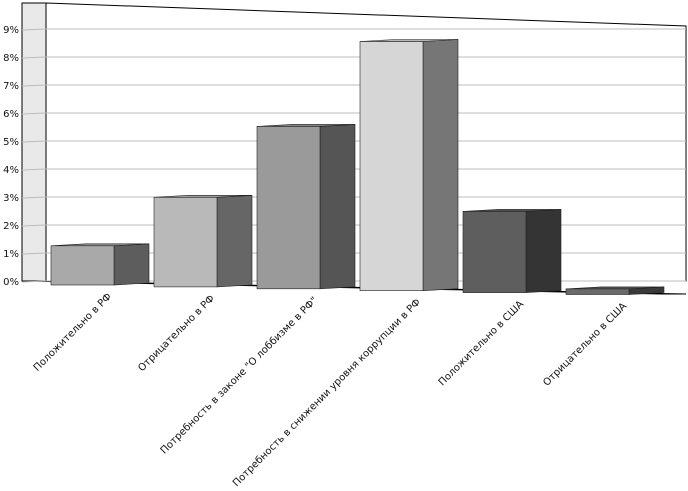  Describe the element at coordinates (481, 343) in the screenshot. I see `x-tick-label: Положительно в США` at that location.